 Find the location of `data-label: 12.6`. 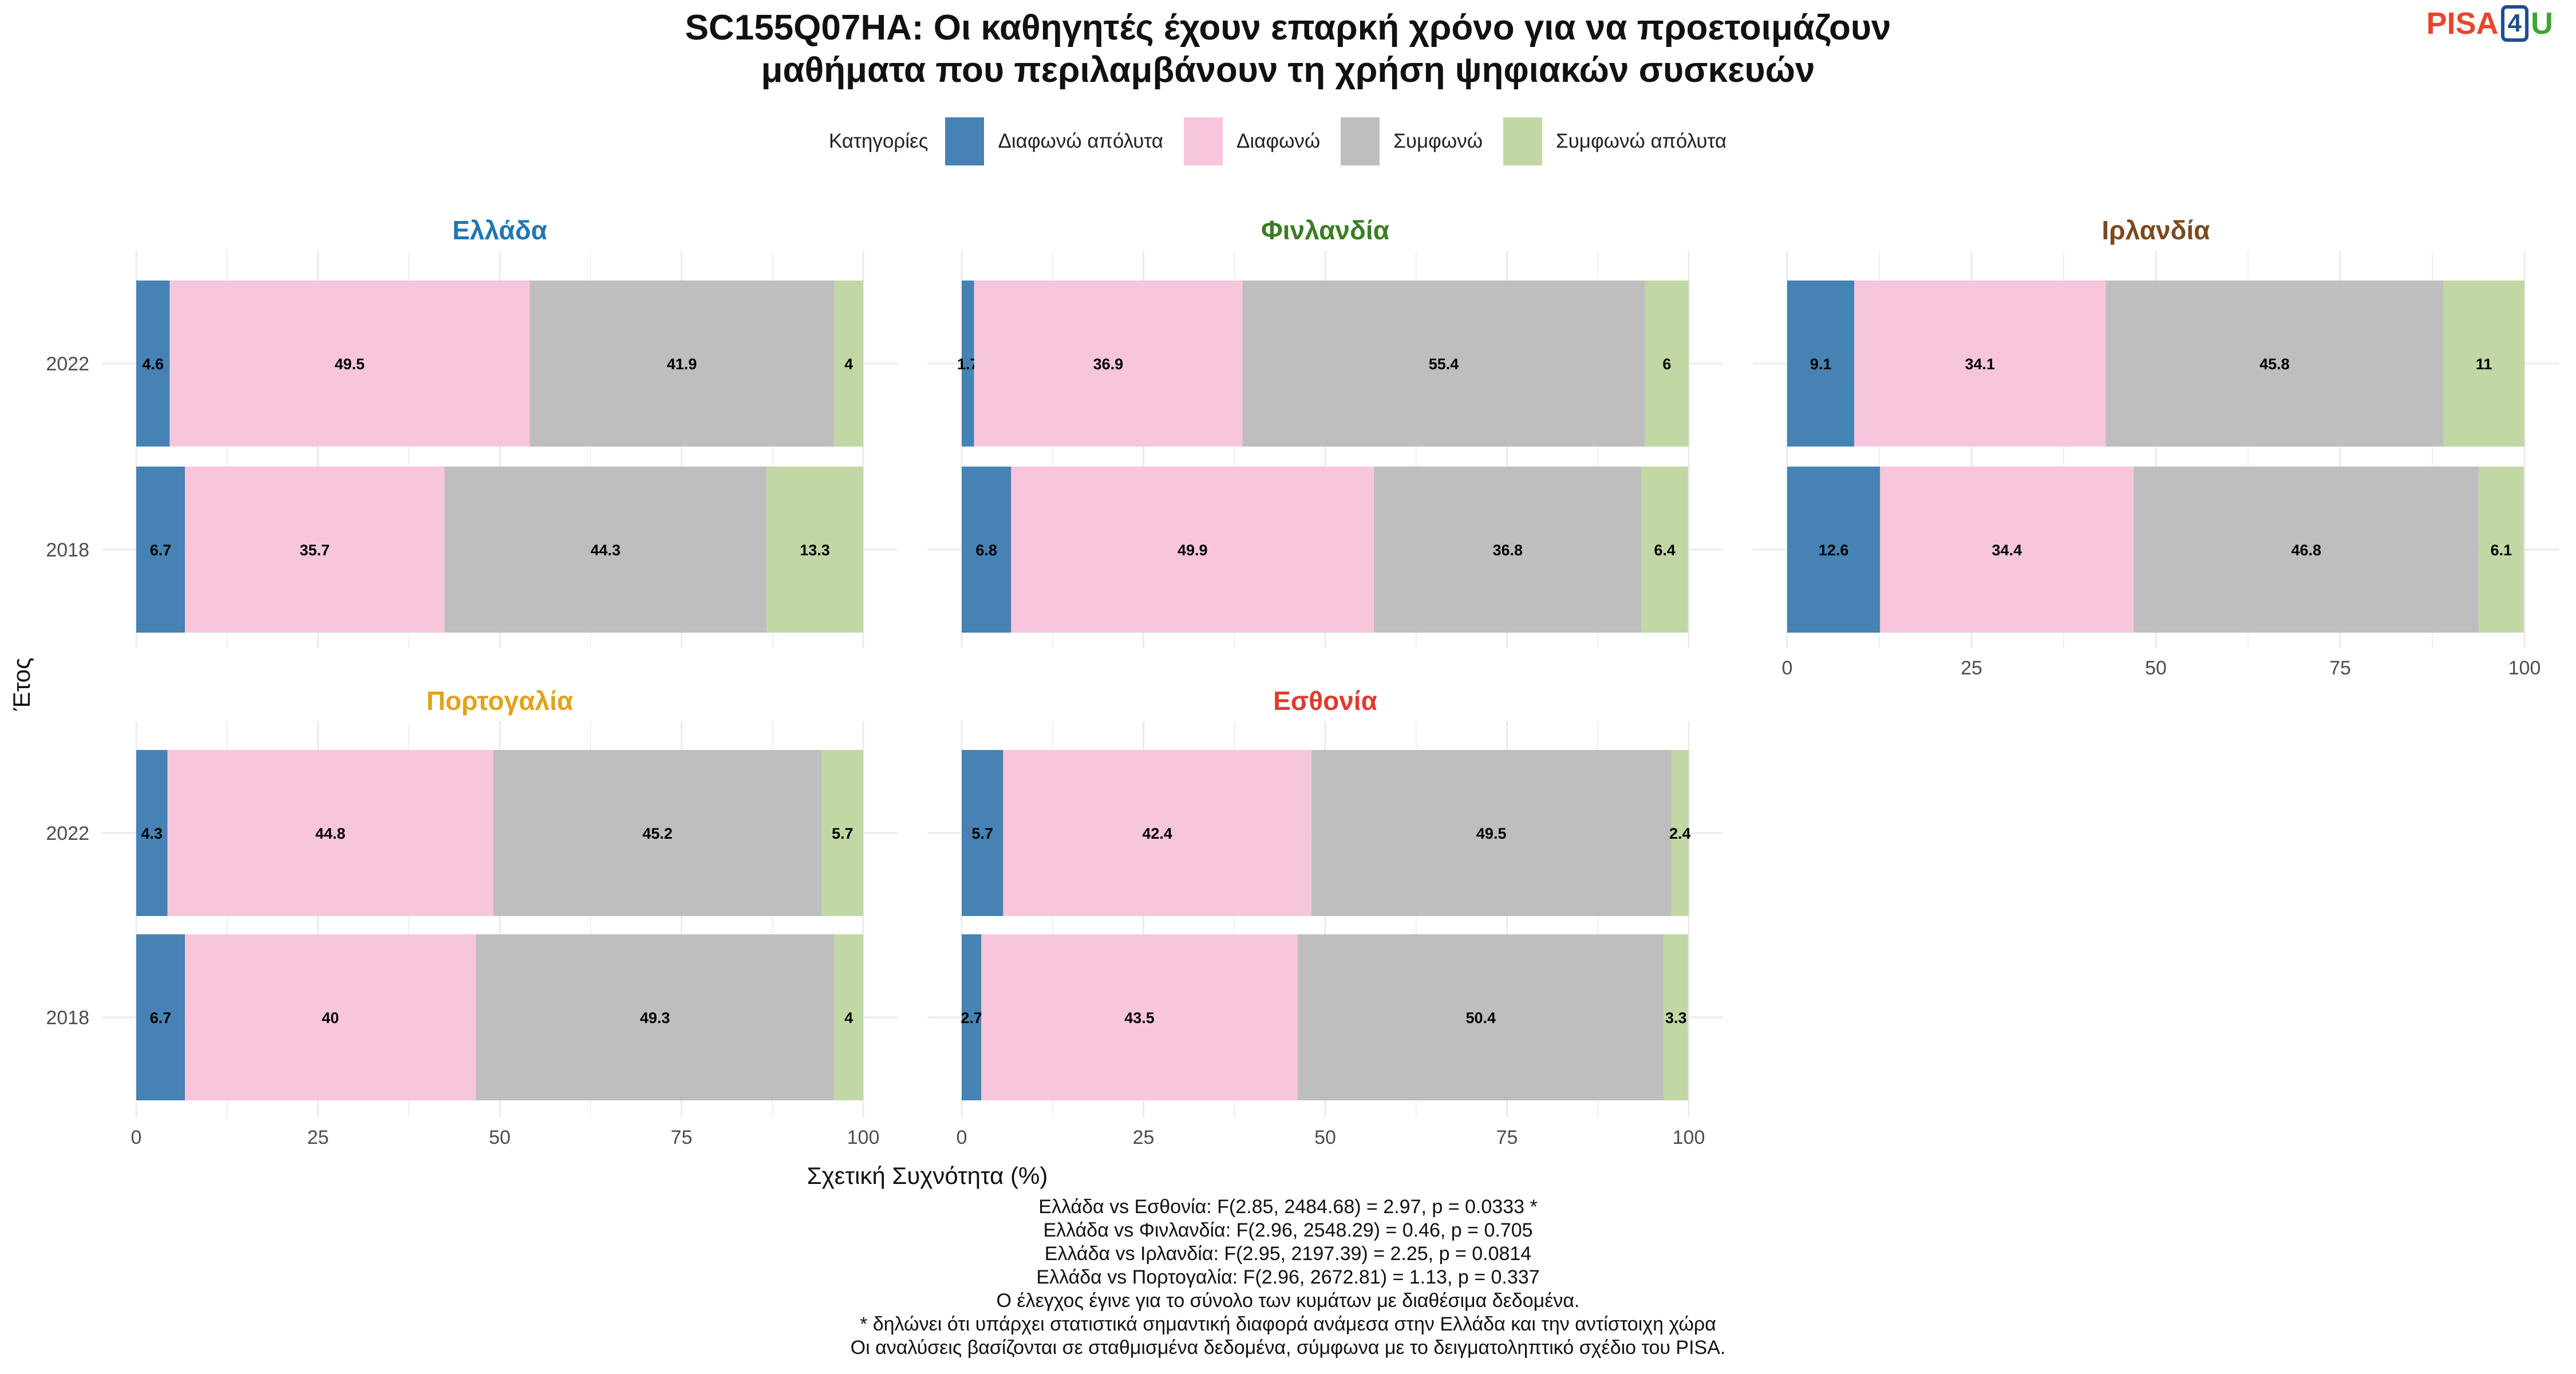

data-label: 12.6 is located at coordinates (1834, 550).